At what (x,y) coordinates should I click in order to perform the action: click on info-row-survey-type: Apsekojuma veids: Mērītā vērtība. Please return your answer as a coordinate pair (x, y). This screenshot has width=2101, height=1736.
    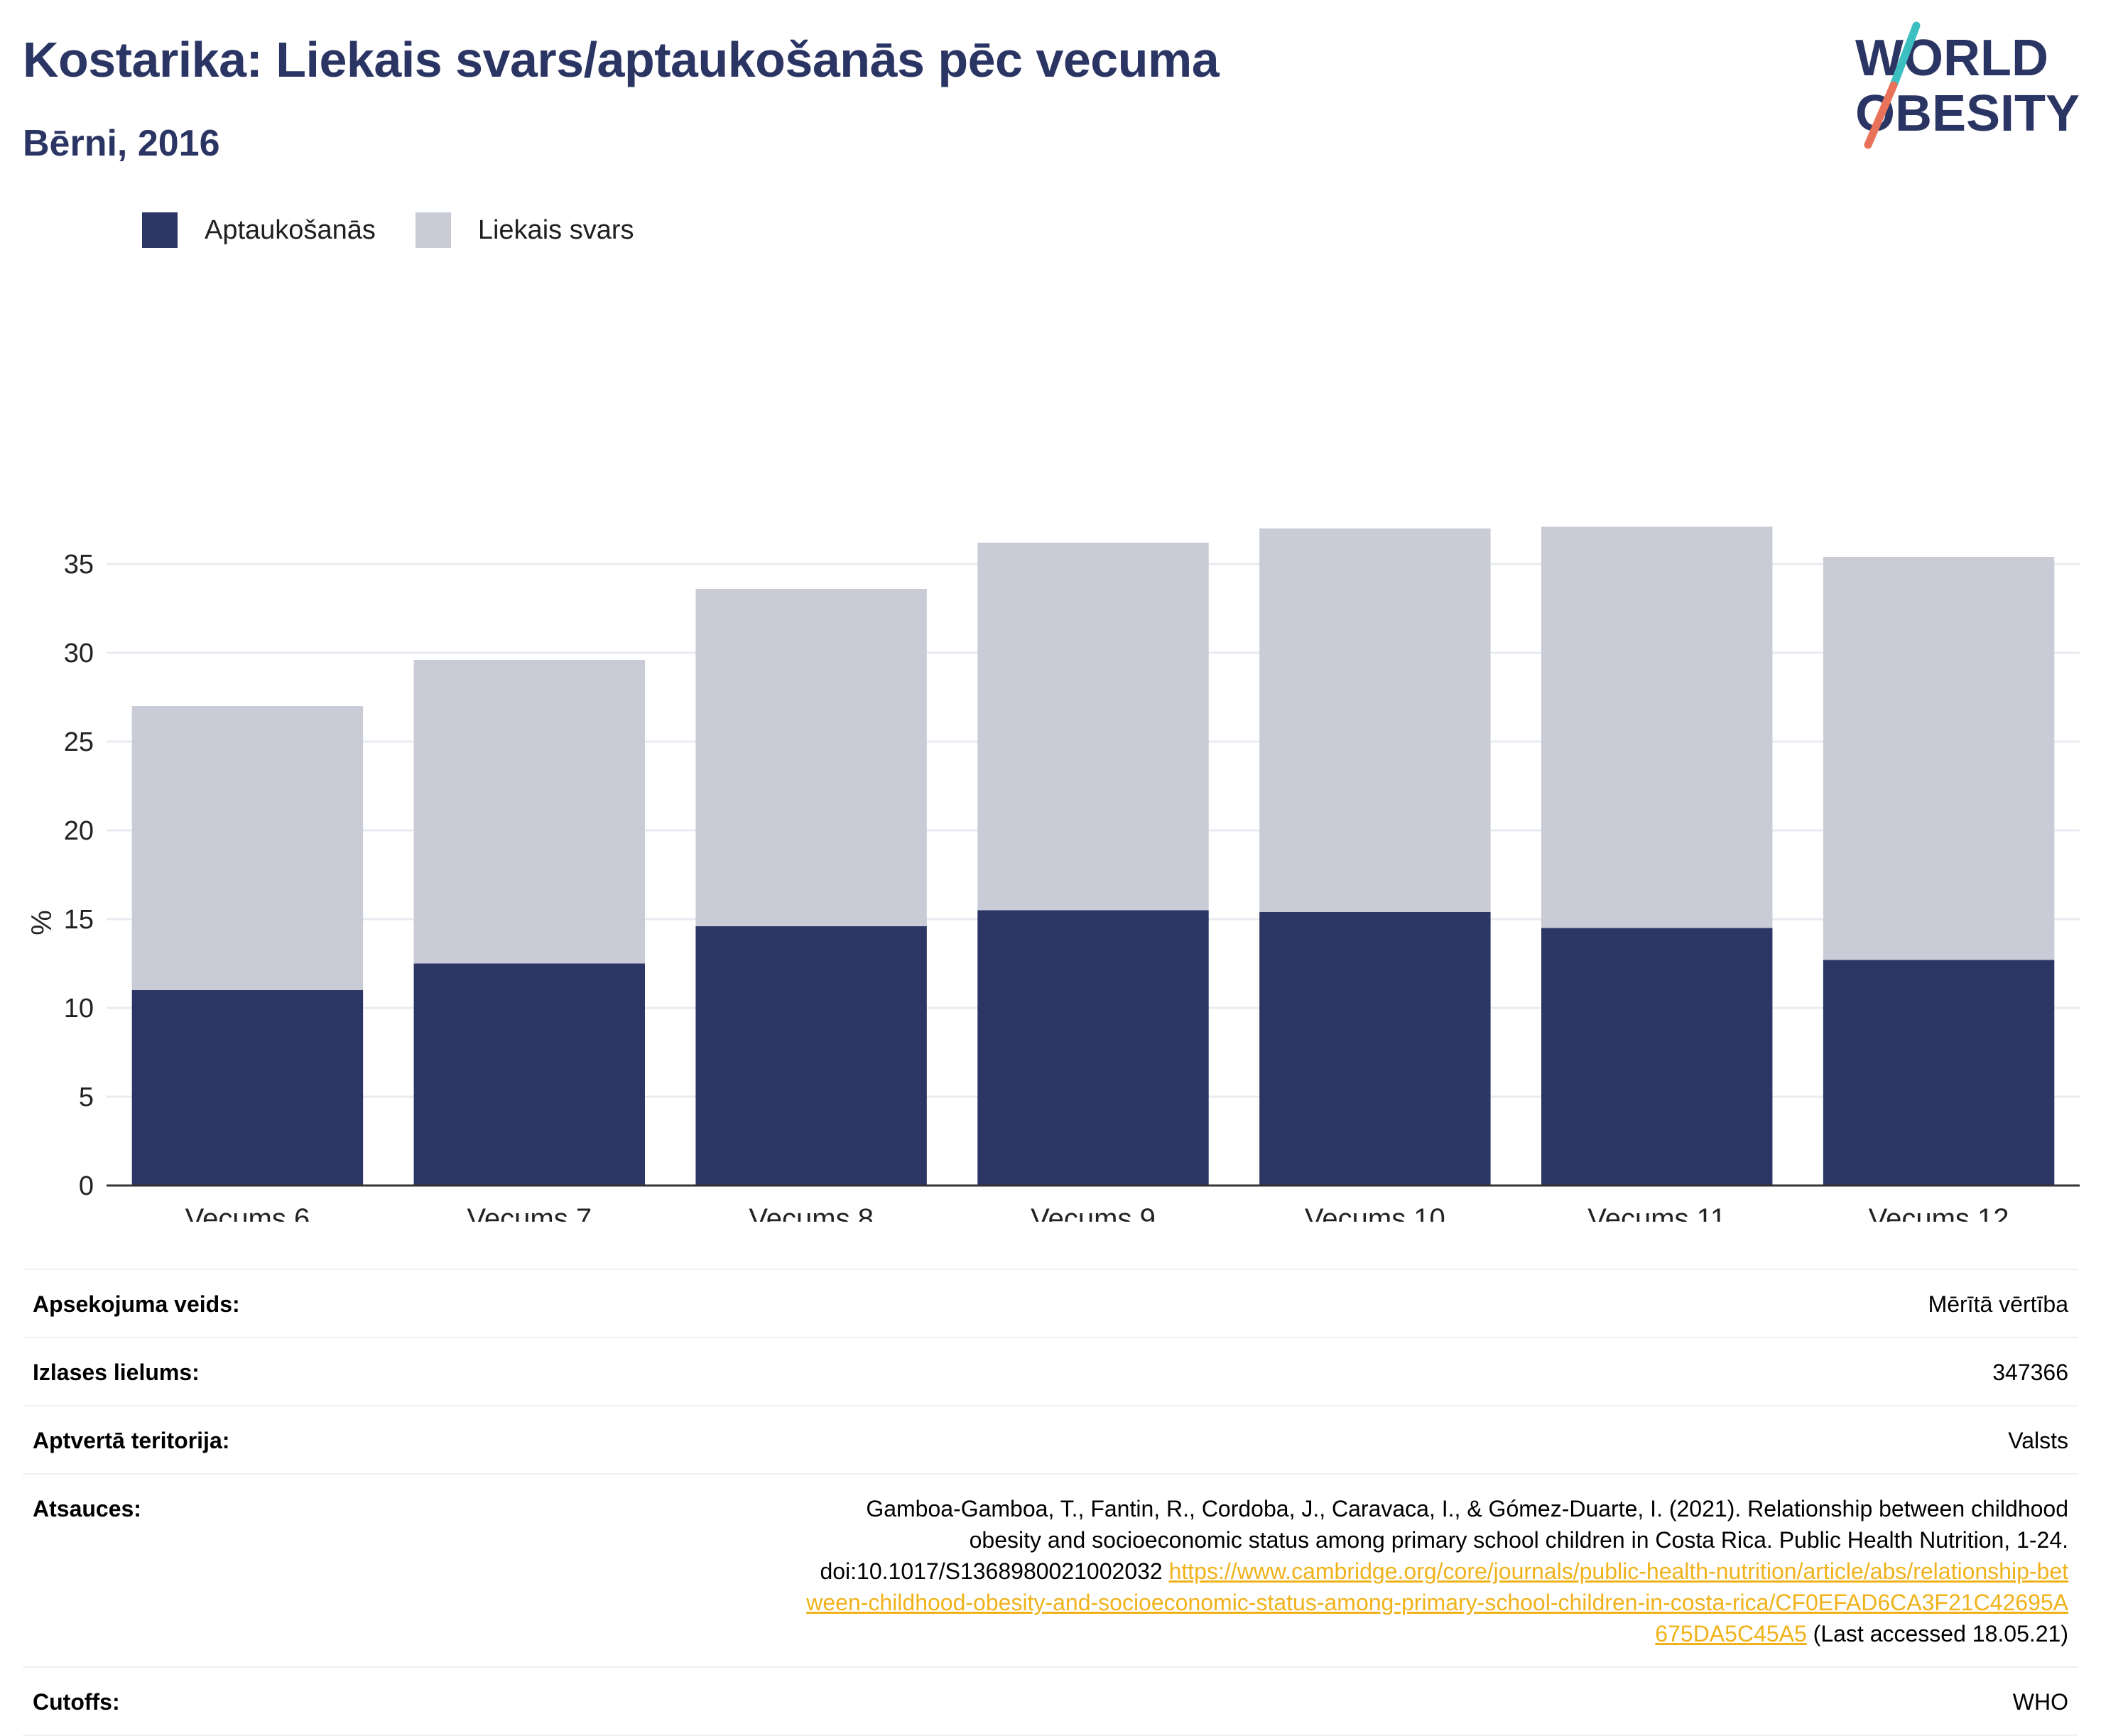
    Looking at the image, I should click on (1050, 1303).